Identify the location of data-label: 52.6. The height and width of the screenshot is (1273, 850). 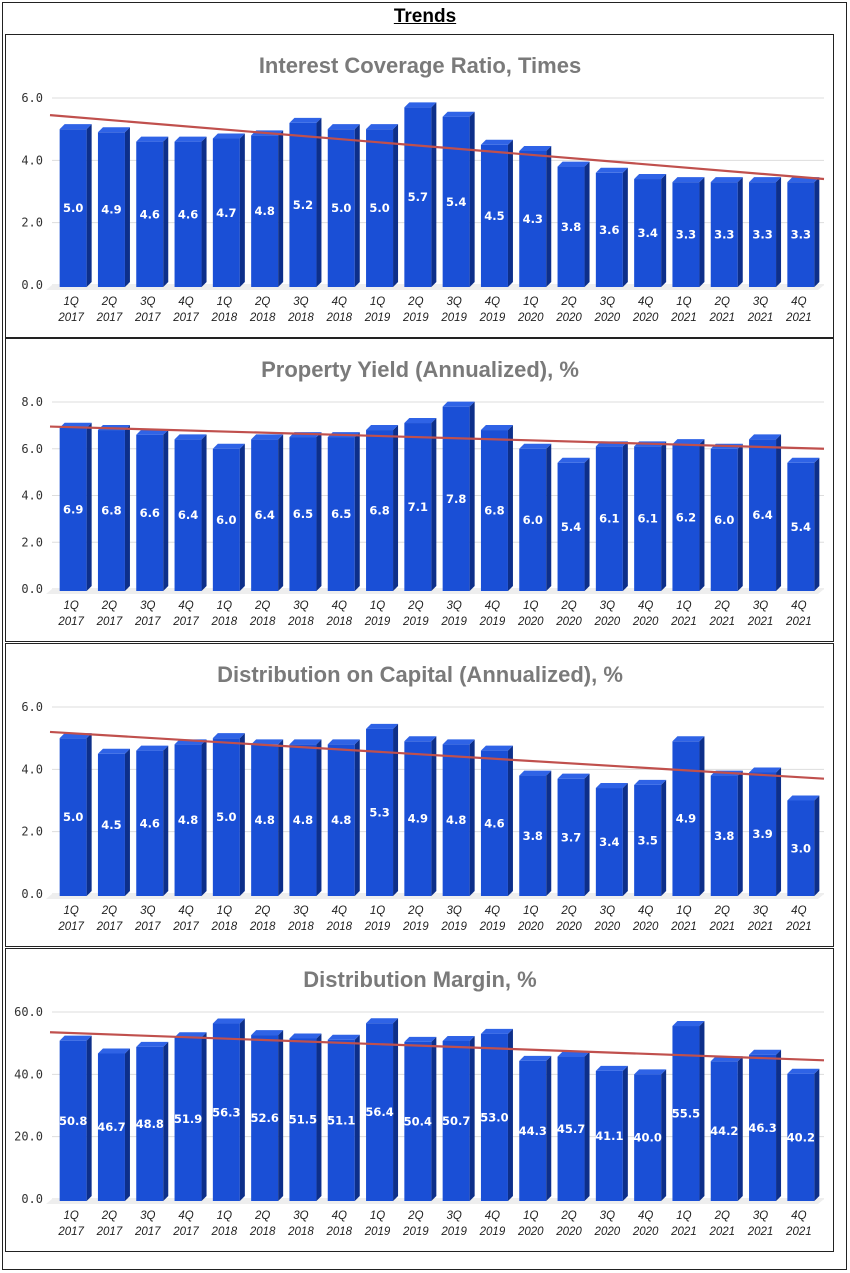
(264, 1118).